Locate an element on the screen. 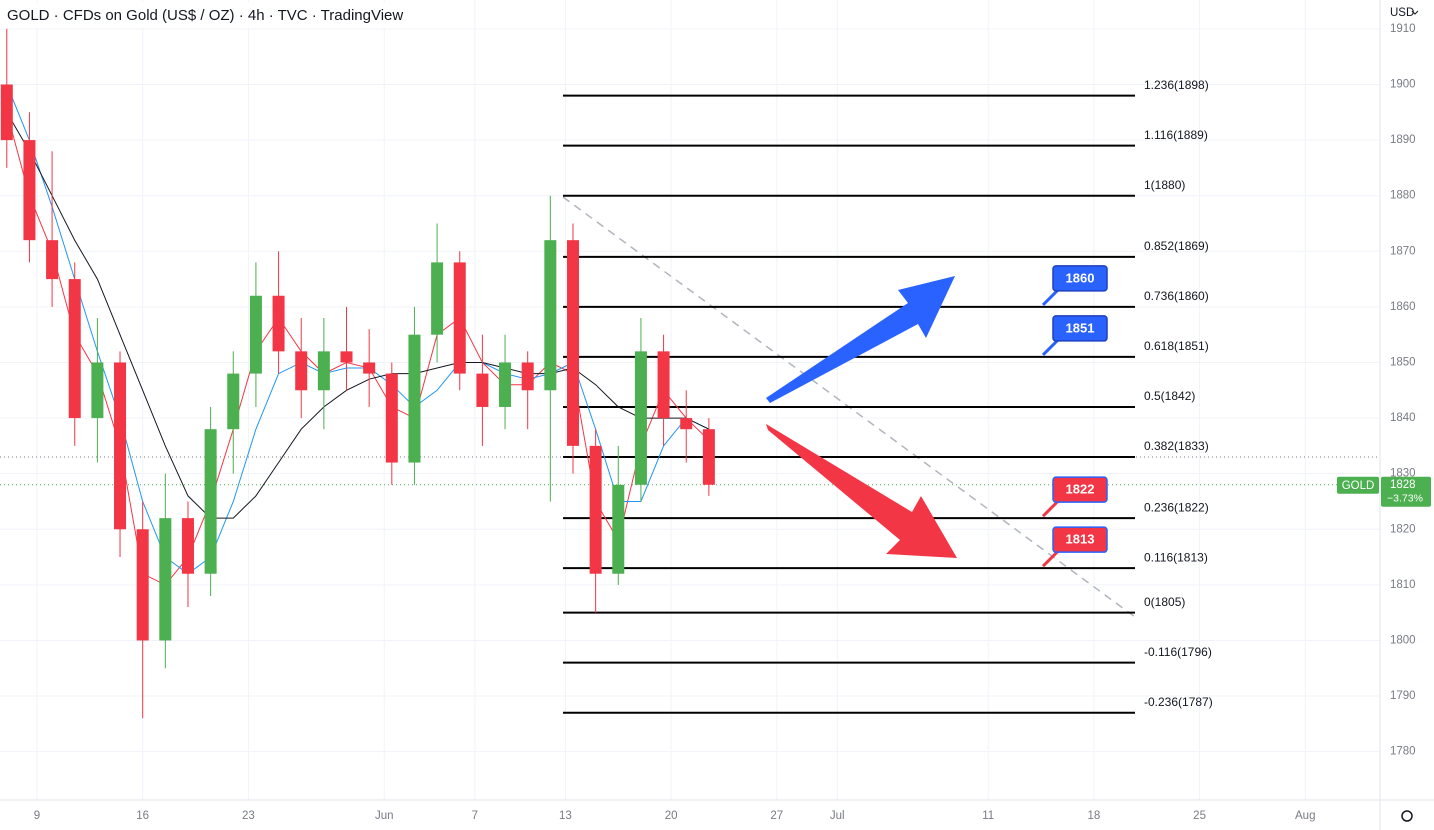 Image resolution: width=1434 pixels, height=830 pixels. fib-label: 0.382(1833) is located at coordinates (1176, 446).